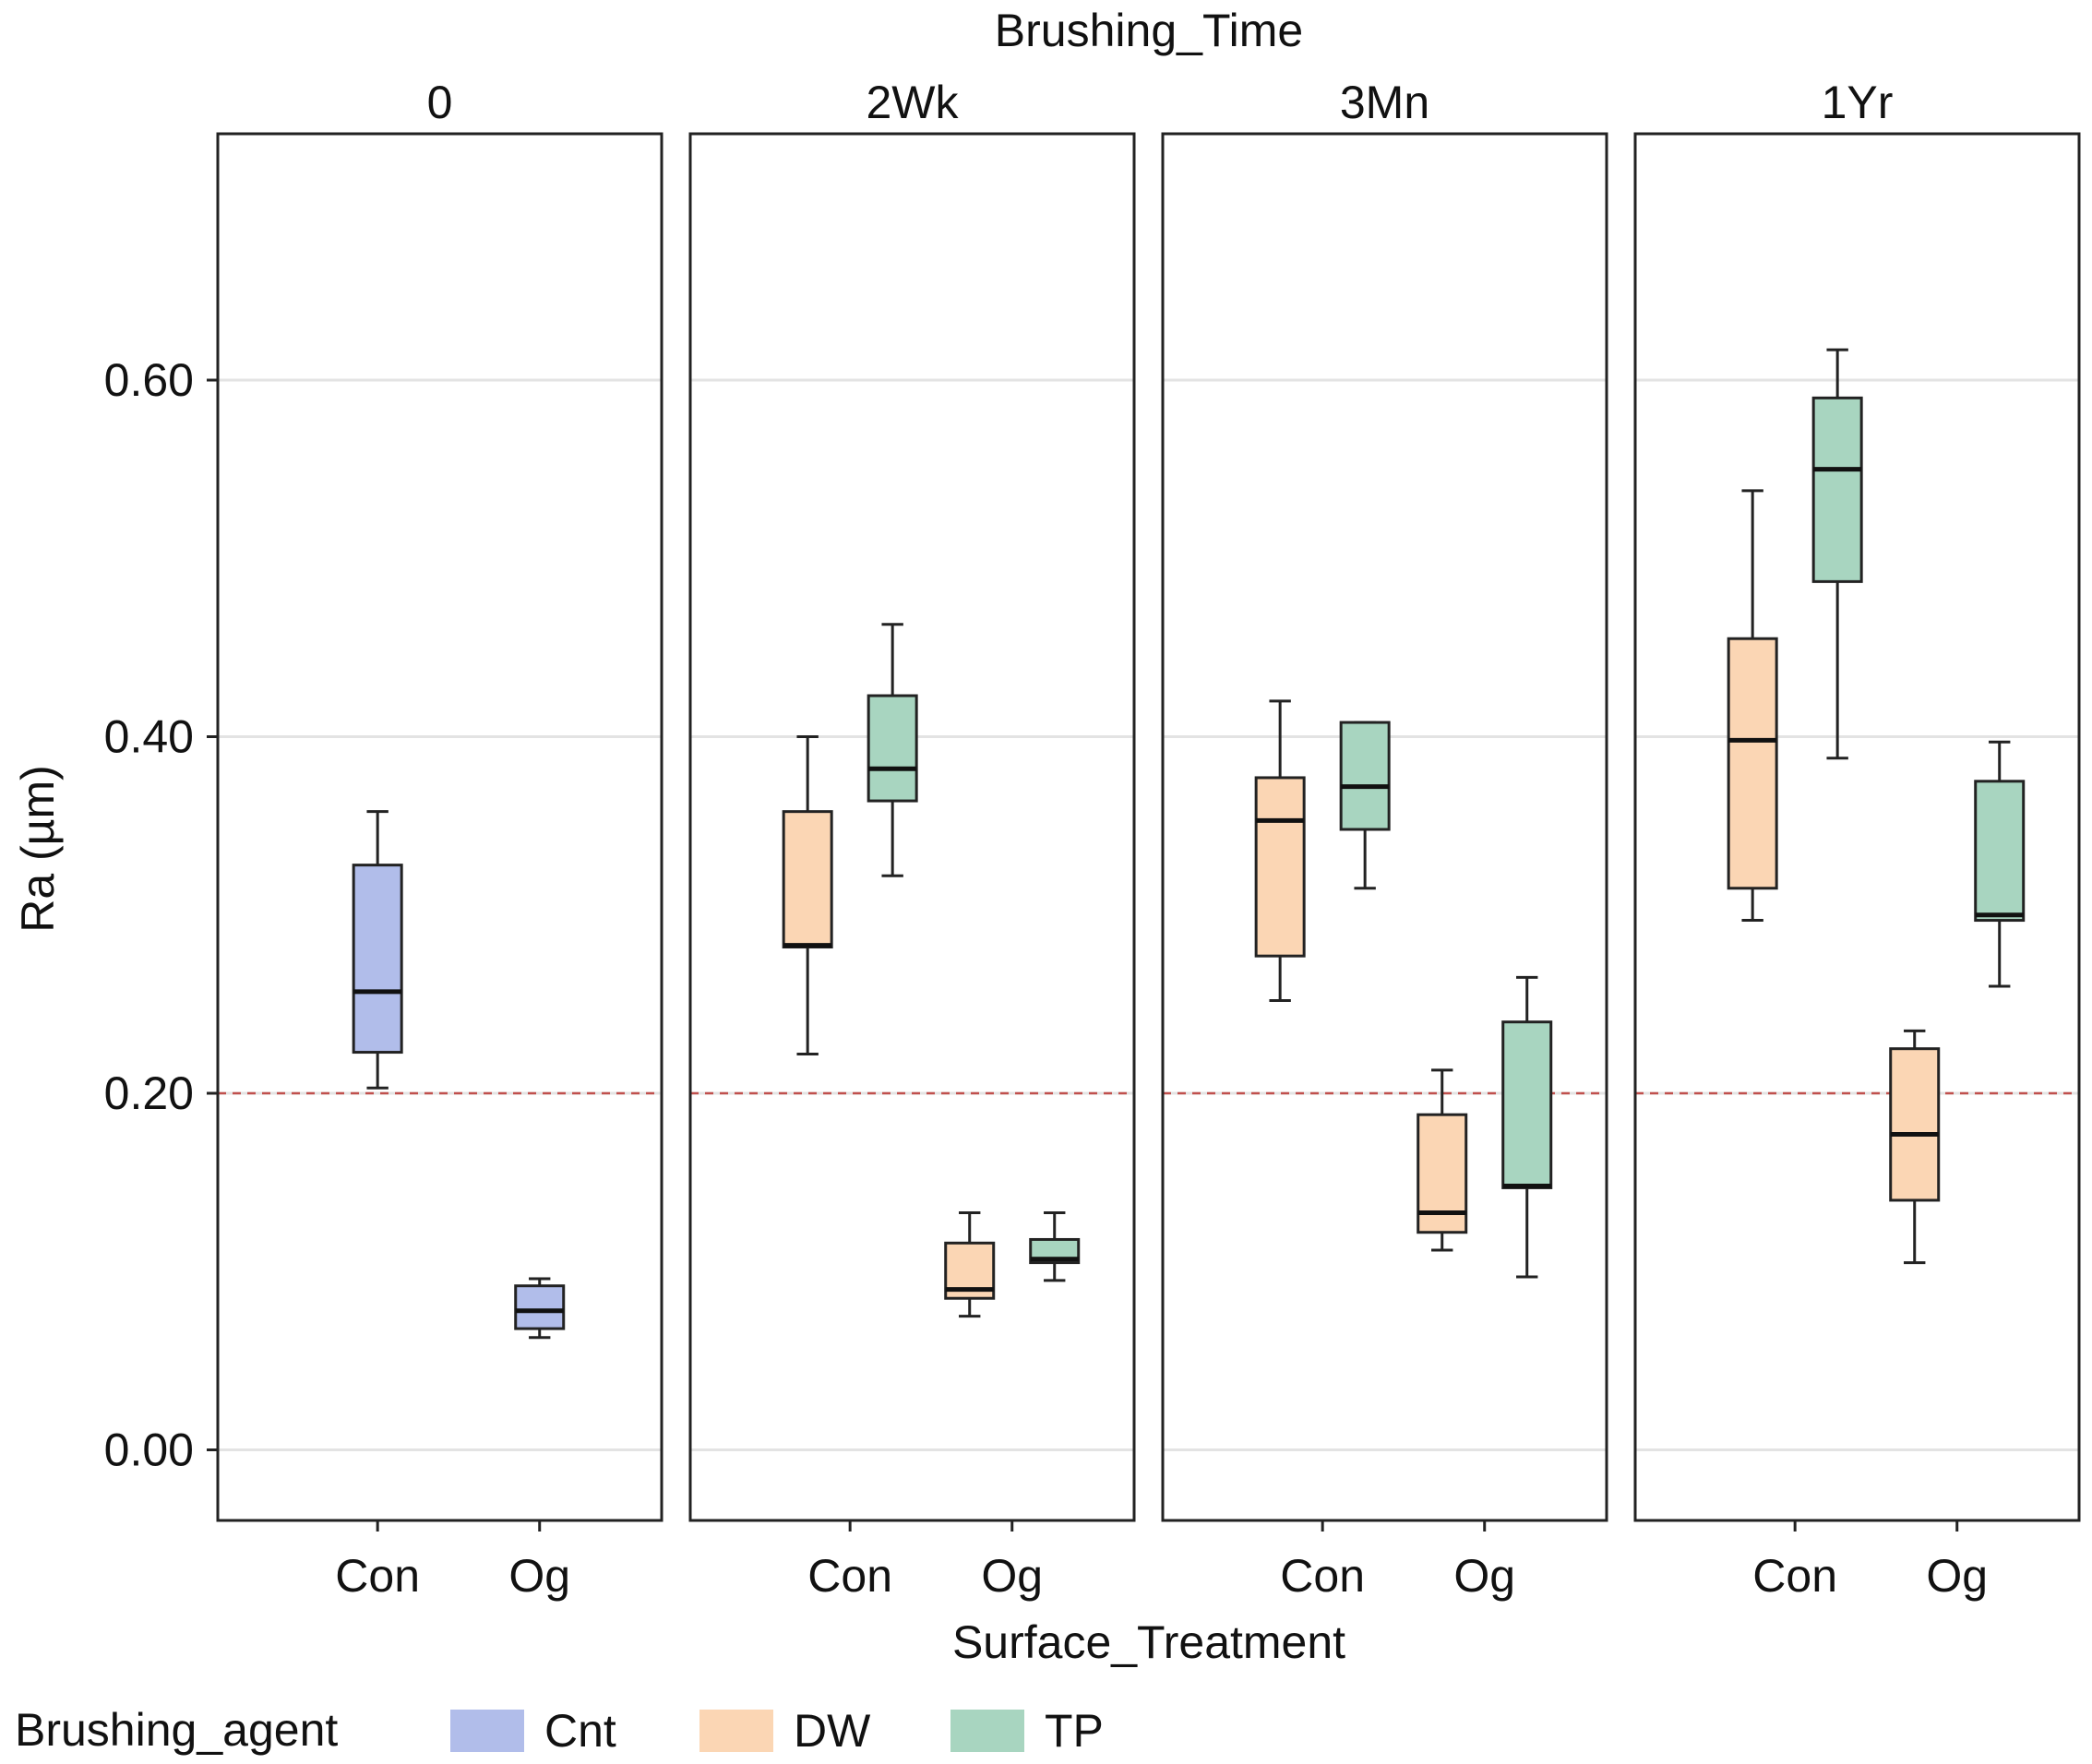 This screenshot has height=1764, width=2092. I want to click on facet-label: 3Mn, so click(1384, 103).